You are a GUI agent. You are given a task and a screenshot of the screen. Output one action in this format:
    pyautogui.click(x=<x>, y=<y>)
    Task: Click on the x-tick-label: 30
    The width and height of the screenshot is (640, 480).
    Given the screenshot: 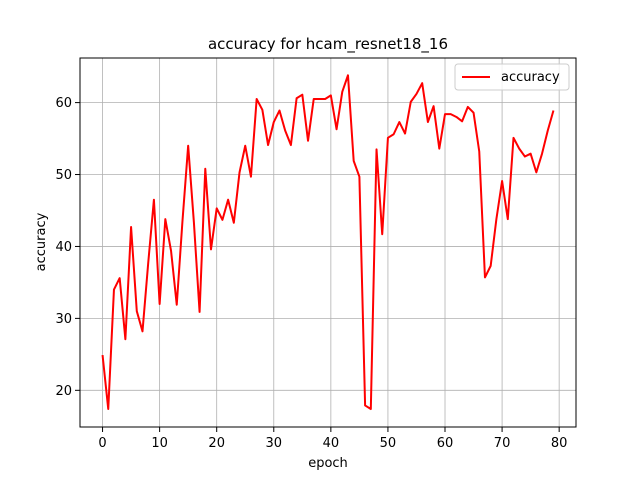 What is the action you would take?
    pyautogui.click(x=274, y=443)
    